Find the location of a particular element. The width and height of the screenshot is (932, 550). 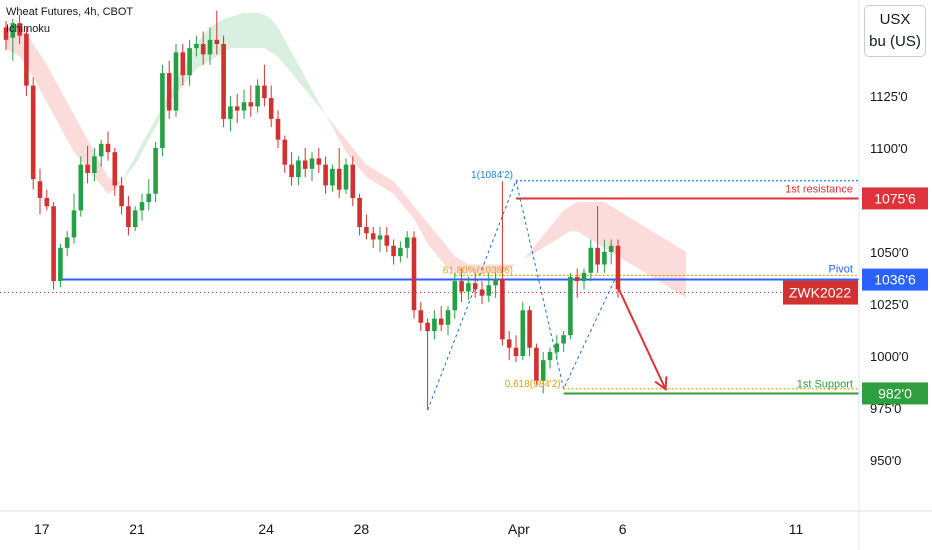

support-price-tag is located at coordinates (895, 393).